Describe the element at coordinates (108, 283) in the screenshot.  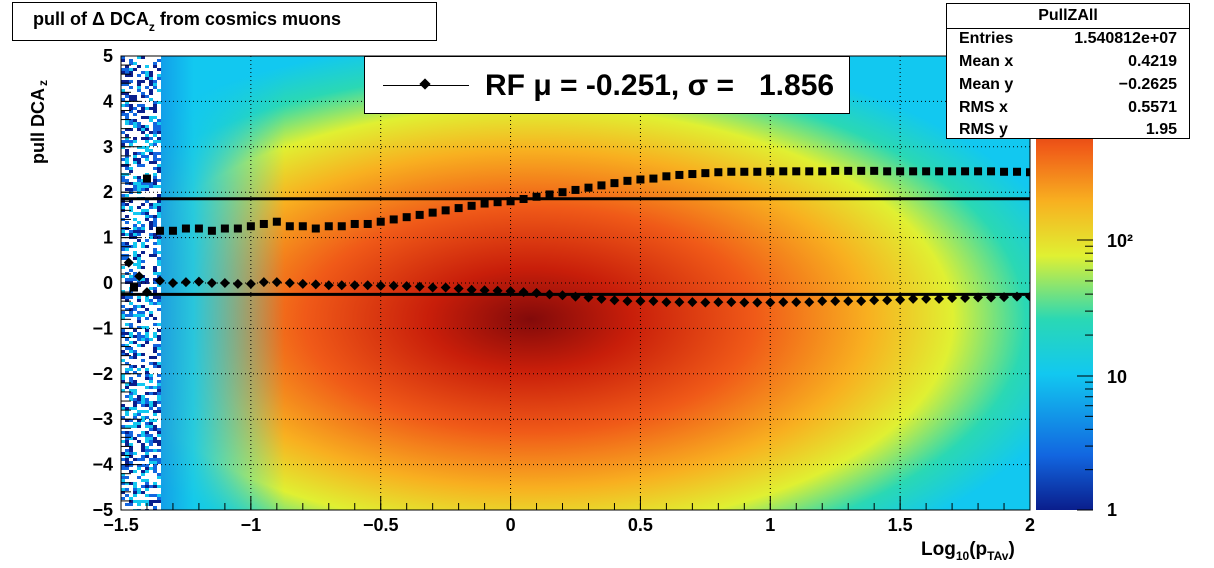
I see `y-tick-label: 0` at that location.